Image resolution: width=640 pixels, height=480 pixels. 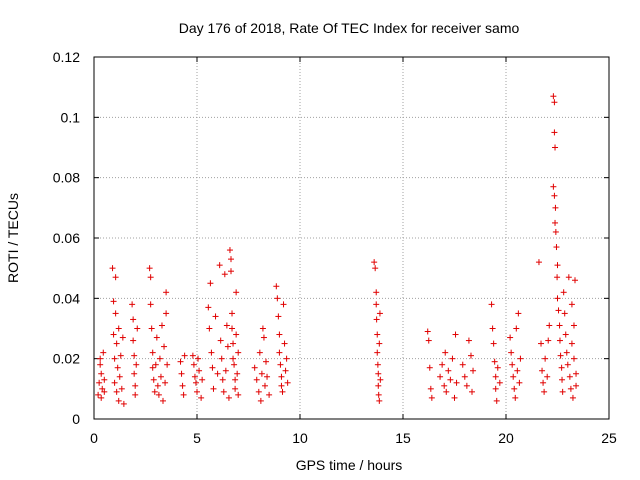 What do you see at coordinates (66, 298) in the screenshot?
I see `y-tick-label: 0.04` at bounding box center [66, 298].